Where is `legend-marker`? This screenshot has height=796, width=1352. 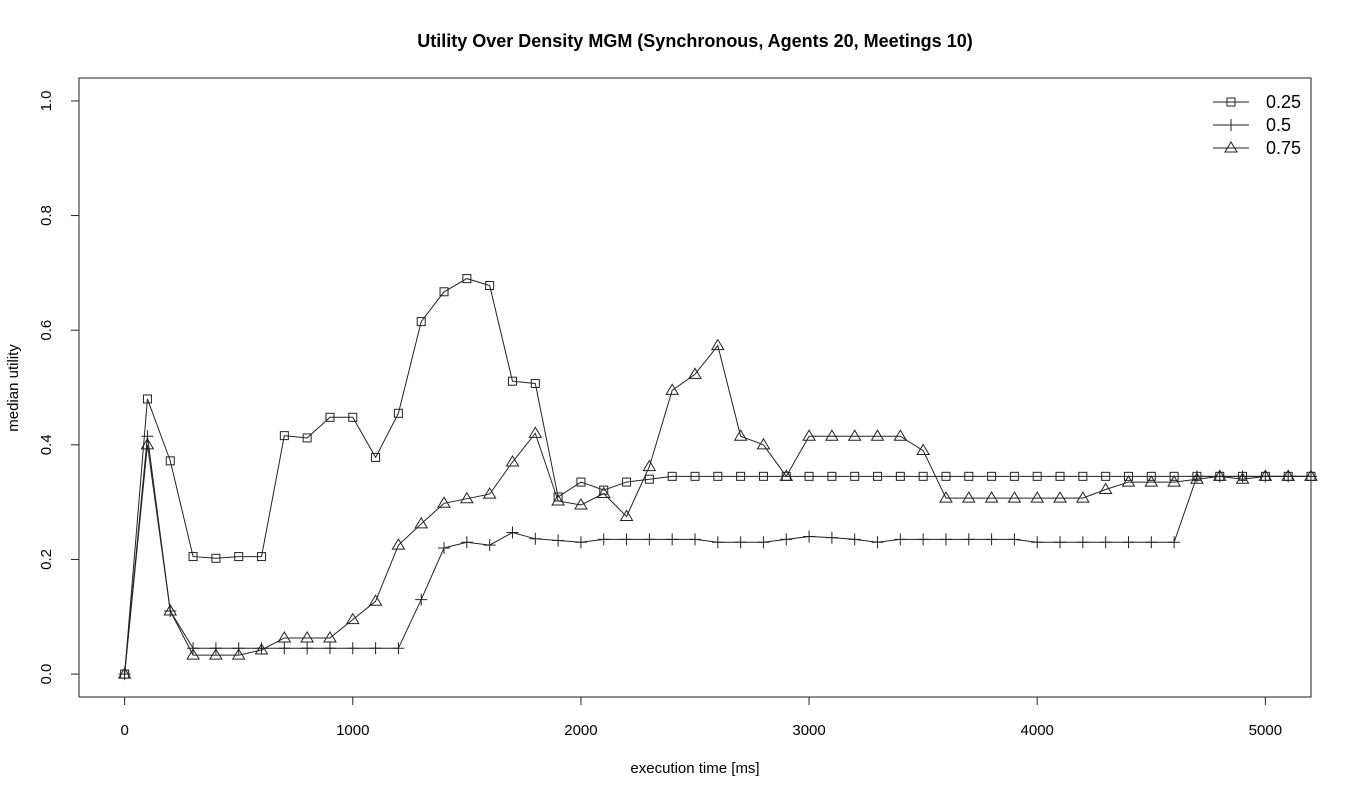
legend-marker is located at coordinates (1231, 125).